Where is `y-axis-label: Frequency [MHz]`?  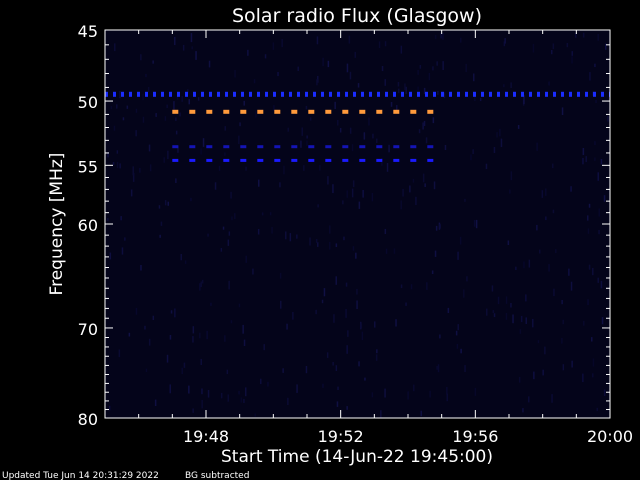 y-axis-label: Frequency [MHz] is located at coordinates (57, 224).